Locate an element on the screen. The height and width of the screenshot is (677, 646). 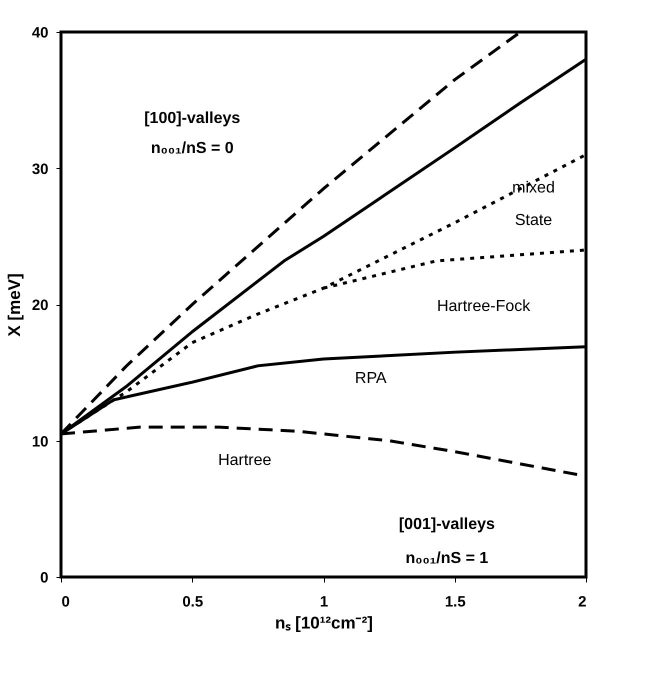
annotation: n₀₀₁/nS = 0 is located at coordinates (192, 148).